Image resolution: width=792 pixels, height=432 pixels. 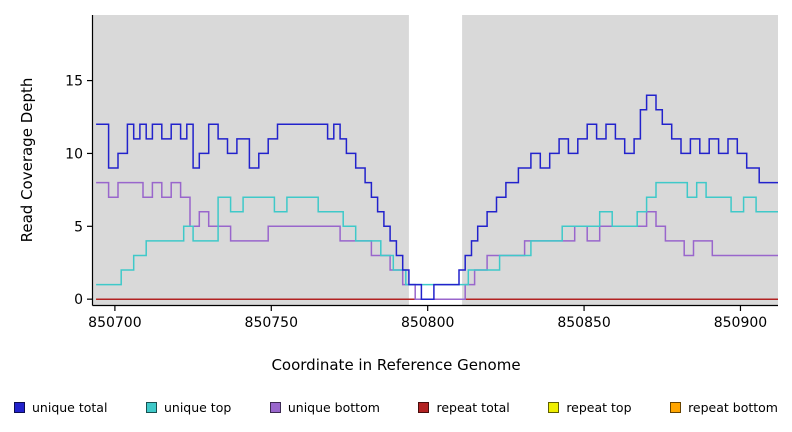 I want to click on coverage-gap-band, so click(x=435, y=160).